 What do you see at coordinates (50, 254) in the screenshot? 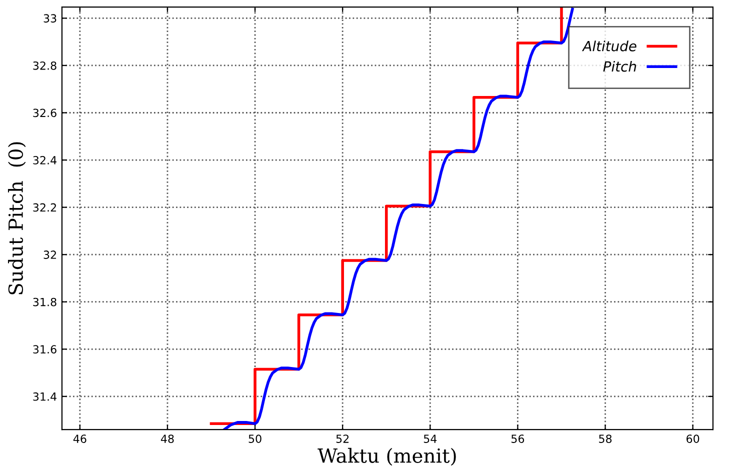
I see `y-tick-label: 32` at bounding box center [50, 254].